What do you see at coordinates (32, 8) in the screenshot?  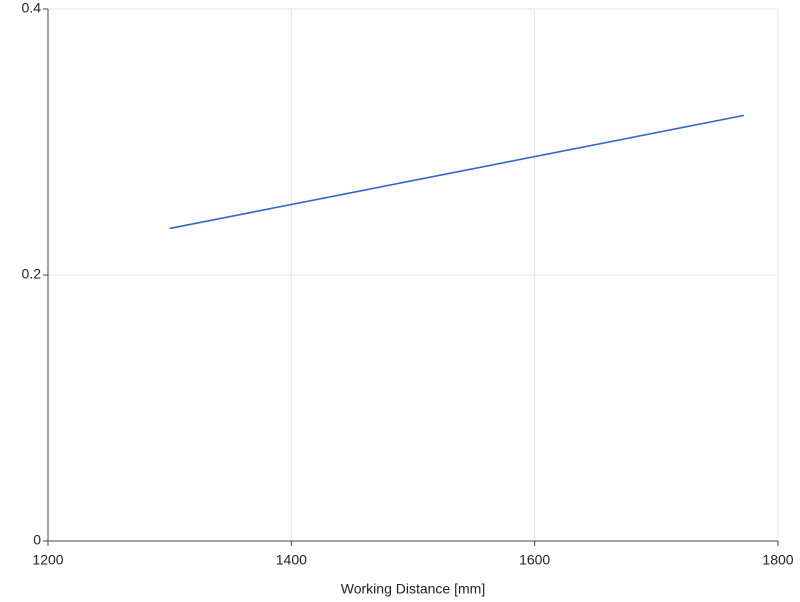 I see `y-tick-label: 0.4` at bounding box center [32, 8].